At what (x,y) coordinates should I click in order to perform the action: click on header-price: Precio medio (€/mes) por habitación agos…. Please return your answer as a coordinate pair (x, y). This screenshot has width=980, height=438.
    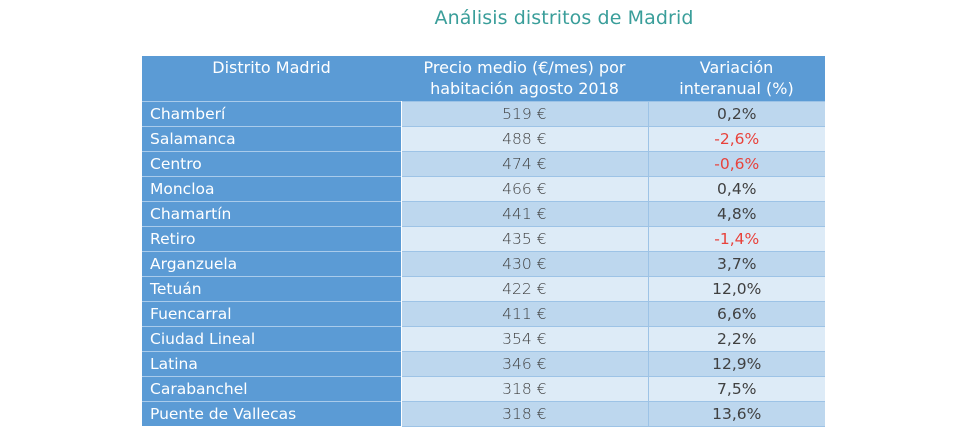
    Looking at the image, I should click on (524, 78).